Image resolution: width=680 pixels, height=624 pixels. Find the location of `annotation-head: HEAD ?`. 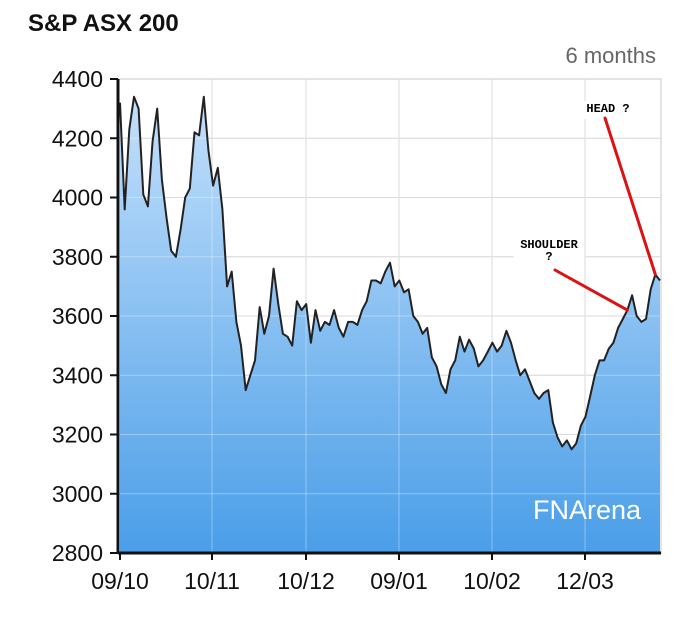

annotation-head: HEAD ? is located at coordinates (618, 189).